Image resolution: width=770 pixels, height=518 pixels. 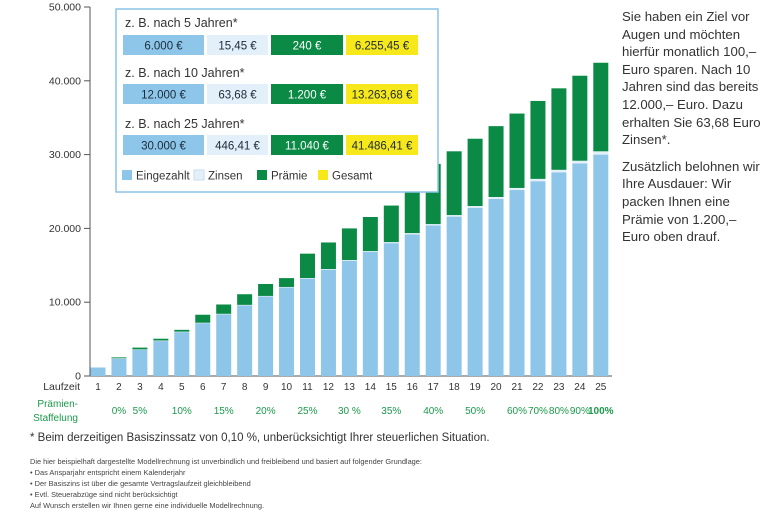 I want to click on example-value-gesamt: 13.263,68 €, so click(x=382, y=96).